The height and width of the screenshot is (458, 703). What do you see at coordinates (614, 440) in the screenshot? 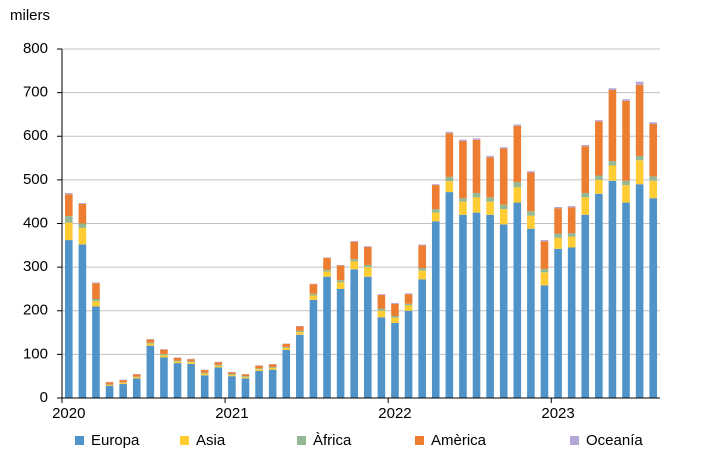
I see `legend-label: Oceanía` at bounding box center [614, 440].